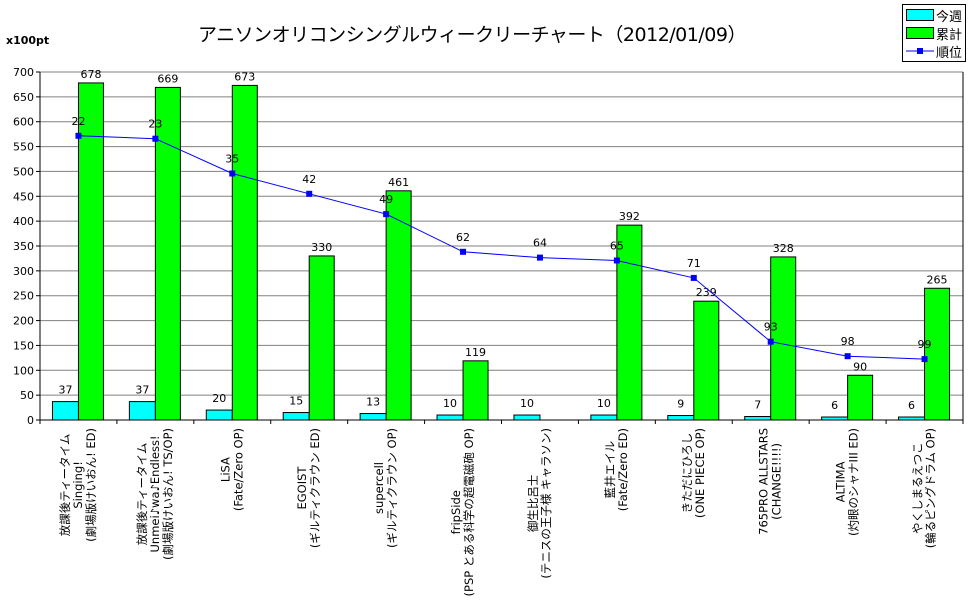  What do you see at coordinates (757, 405) in the screenshot?
I see `data-label-this-week: 7` at bounding box center [757, 405].